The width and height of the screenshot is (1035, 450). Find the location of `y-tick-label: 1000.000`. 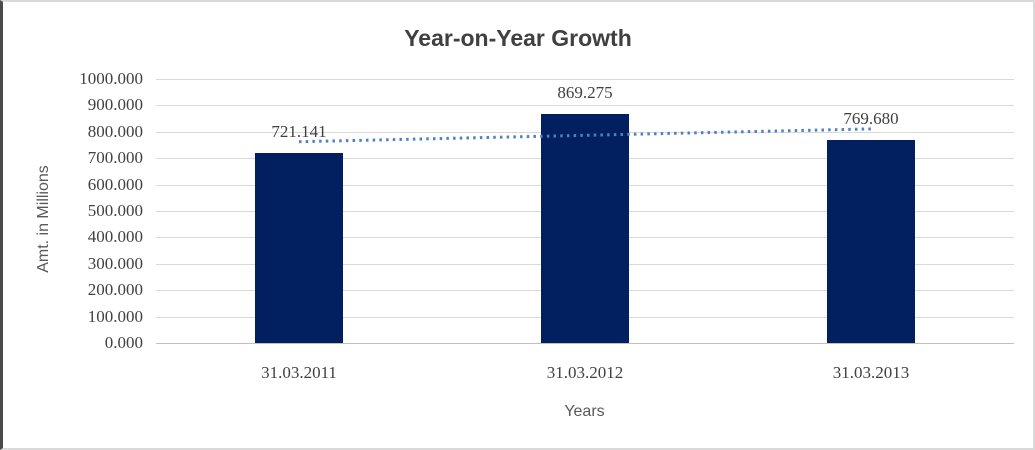

y-tick-label: 1000.000 is located at coordinates (111, 78).